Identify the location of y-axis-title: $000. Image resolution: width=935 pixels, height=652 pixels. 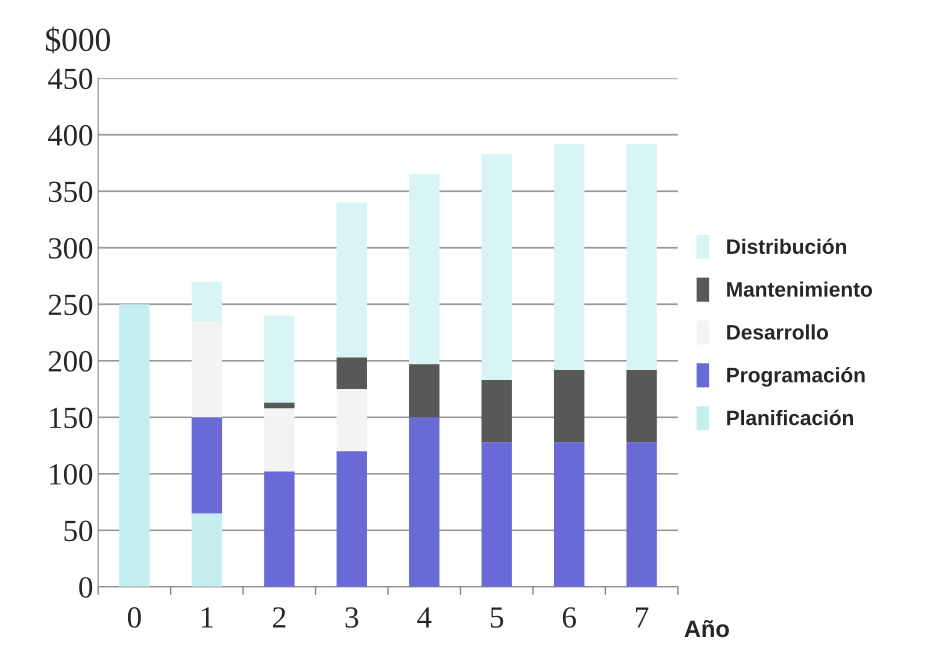
(78, 40).